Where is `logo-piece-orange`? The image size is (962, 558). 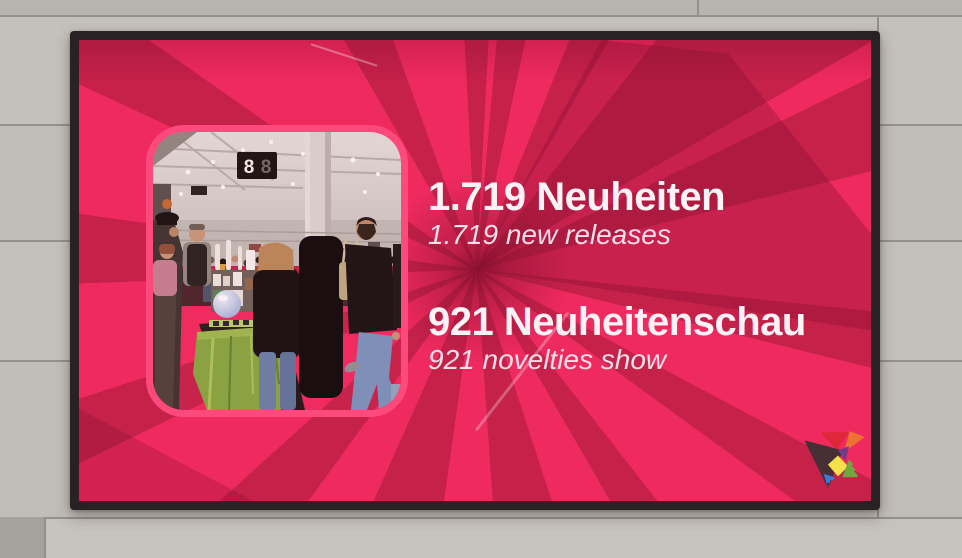
logo-piece-orange is located at coordinates (854, 442).